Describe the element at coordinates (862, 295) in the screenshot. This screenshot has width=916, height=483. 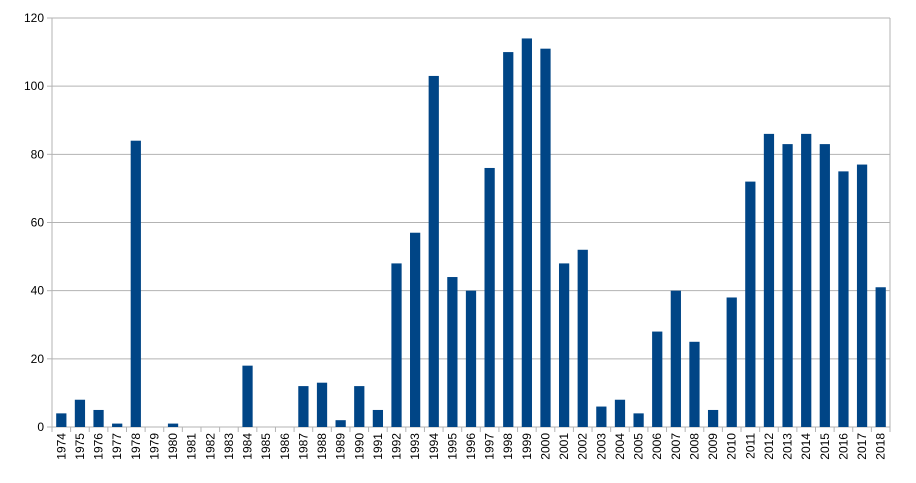
I see `bar-2017` at that location.